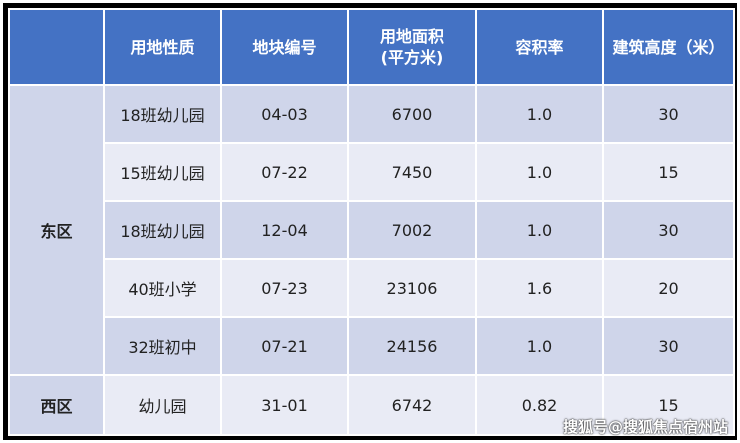 The image size is (740, 443). Describe the element at coordinates (412, 114) in the screenshot. I see `area-cell: 6700` at that location.